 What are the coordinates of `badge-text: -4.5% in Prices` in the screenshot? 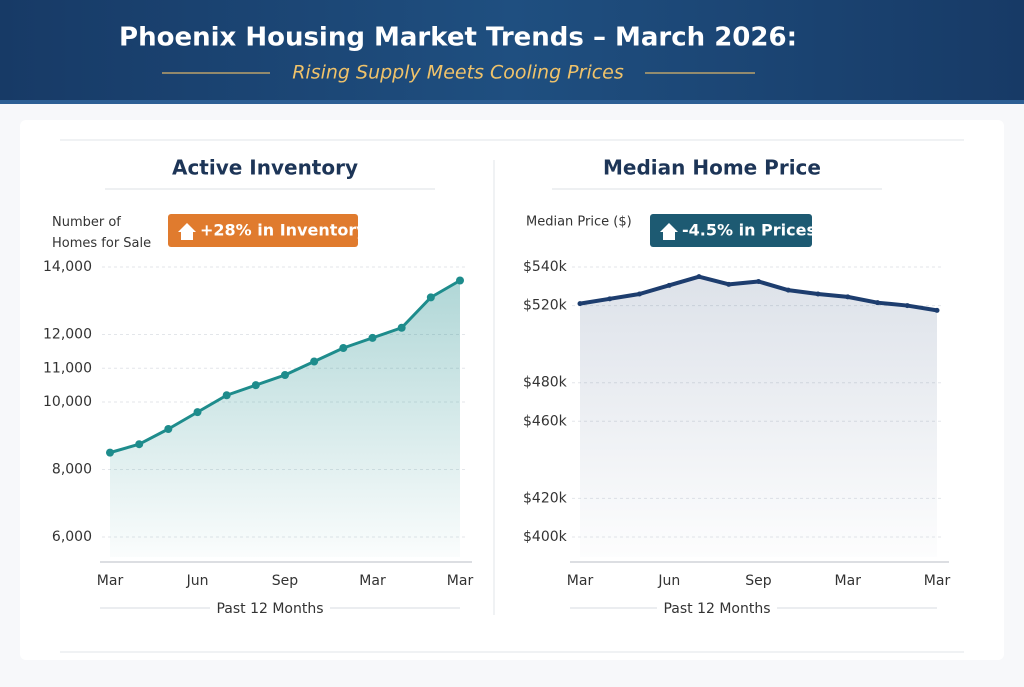 It's located at (749, 230).